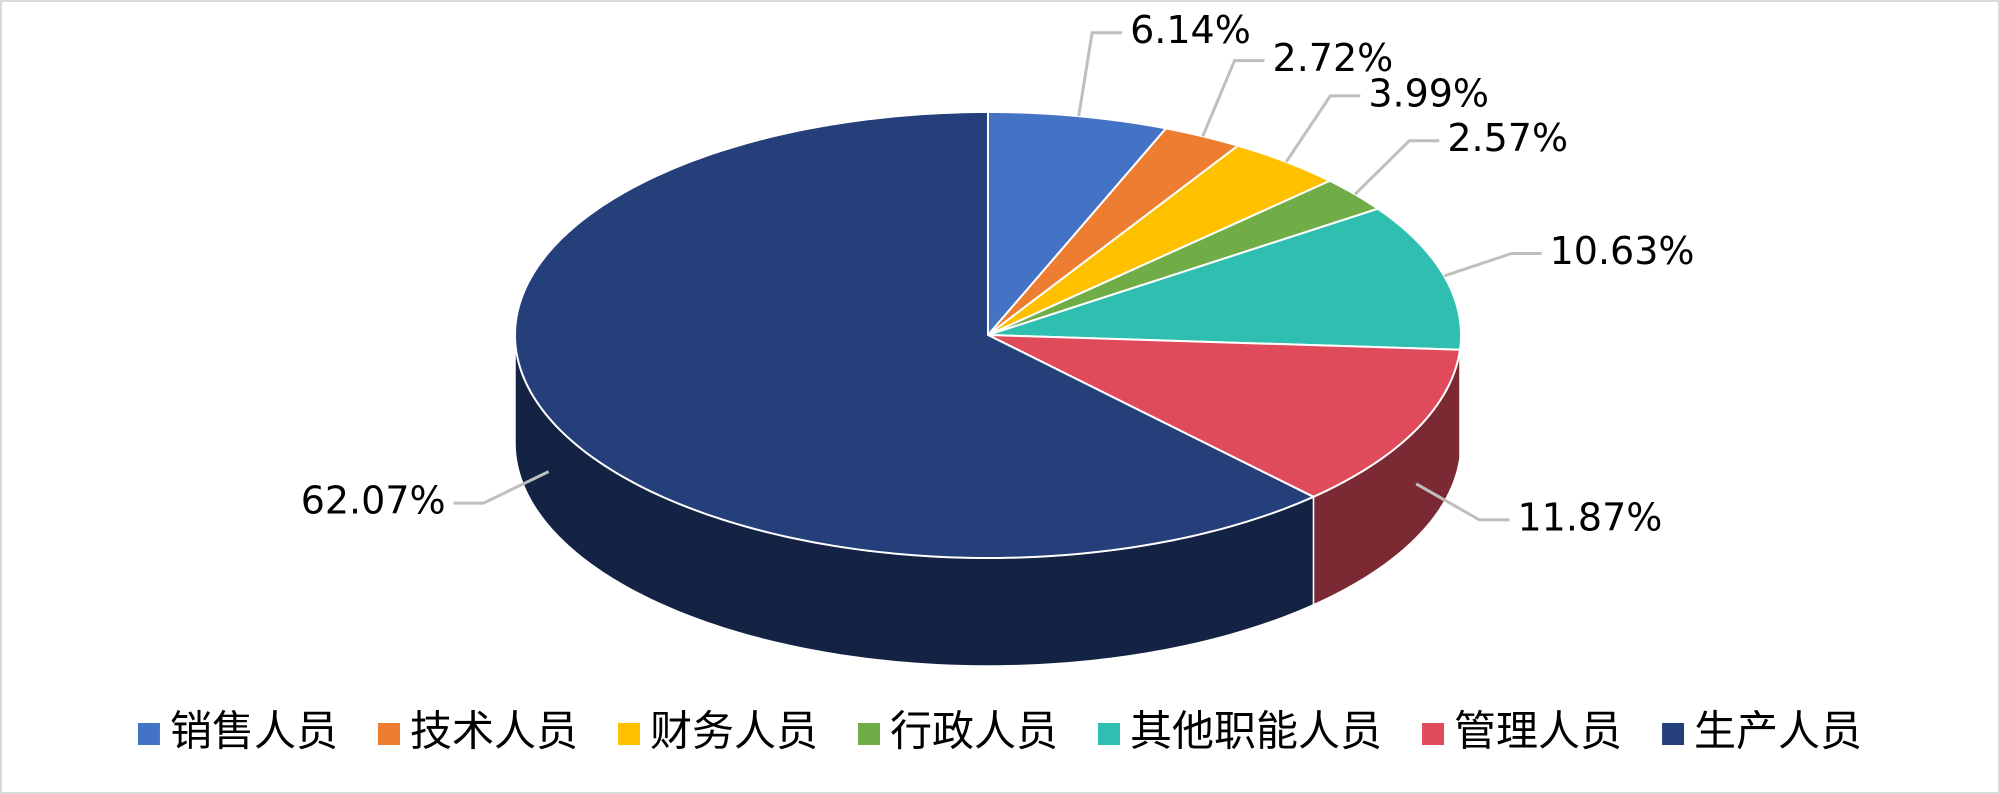 The height and width of the screenshot is (794, 2000). What do you see at coordinates (974, 731) in the screenshot?
I see `legend-label: 行政人员` at bounding box center [974, 731].